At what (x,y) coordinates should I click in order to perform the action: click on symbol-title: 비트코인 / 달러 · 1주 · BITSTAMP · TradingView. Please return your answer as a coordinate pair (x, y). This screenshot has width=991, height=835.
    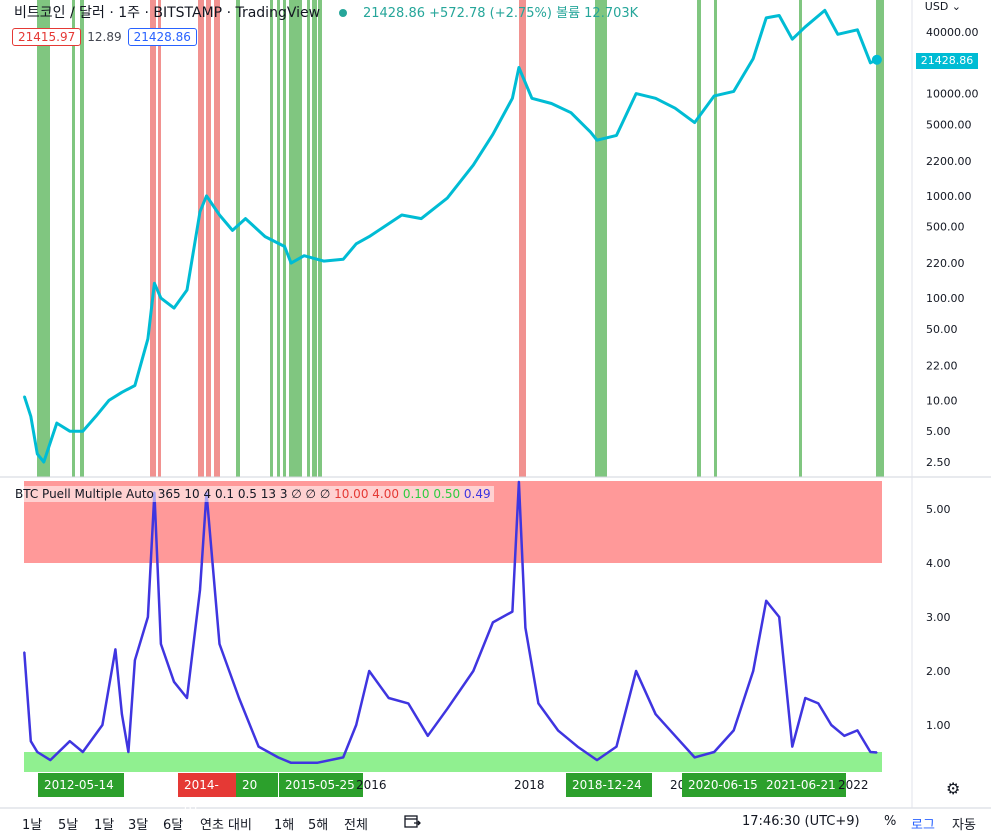
    Looking at the image, I should click on (167, 13).